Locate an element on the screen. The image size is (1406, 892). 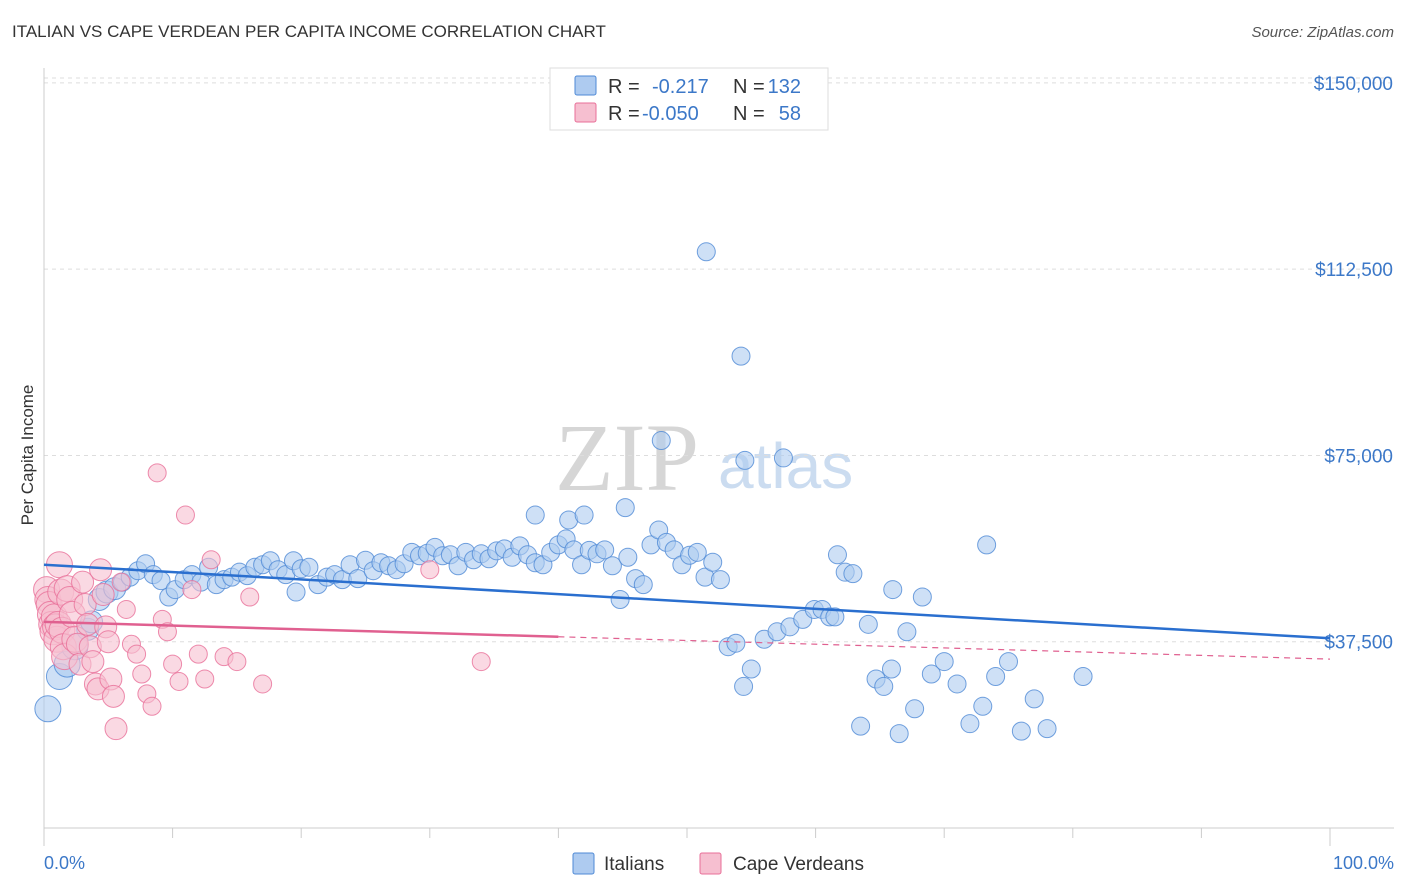
bottom-legend-swatch-italians is located at coordinates (583, 863).